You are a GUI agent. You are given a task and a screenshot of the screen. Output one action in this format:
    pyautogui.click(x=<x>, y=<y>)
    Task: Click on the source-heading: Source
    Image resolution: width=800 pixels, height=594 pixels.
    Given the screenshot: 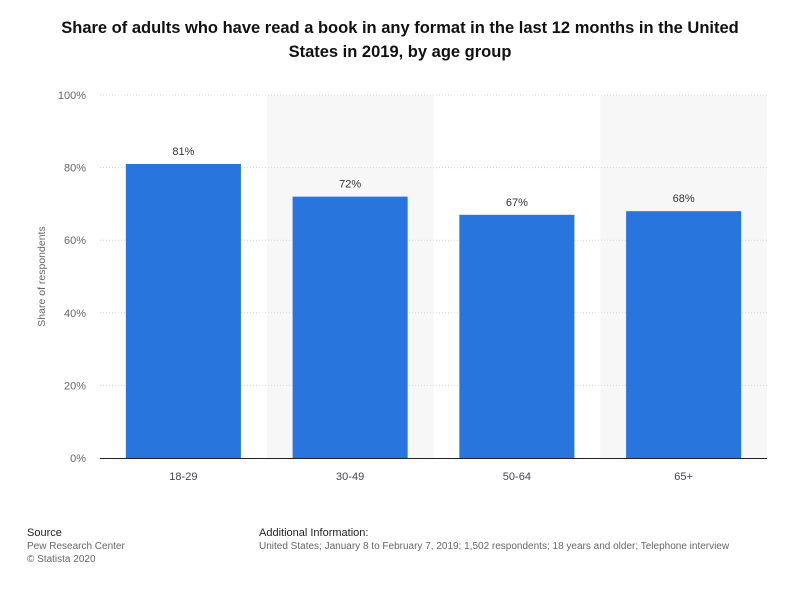 What is the action you would take?
    pyautogui.click(x=44, y=533)
    